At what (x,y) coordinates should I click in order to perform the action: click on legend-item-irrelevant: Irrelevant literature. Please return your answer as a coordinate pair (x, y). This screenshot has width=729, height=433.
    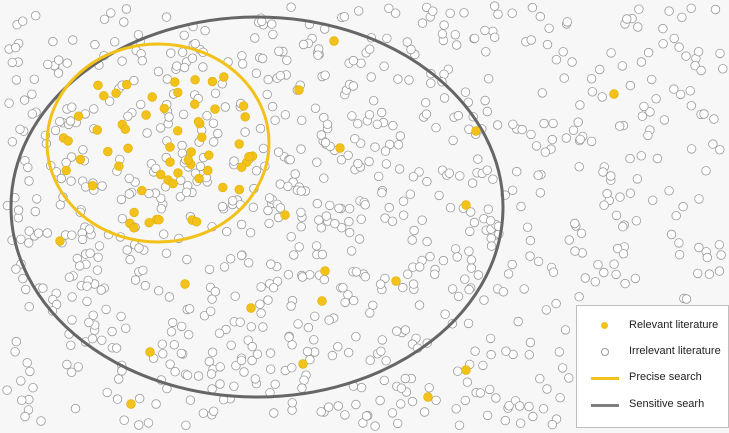
    Looking at the image, I should click on (652, 352).